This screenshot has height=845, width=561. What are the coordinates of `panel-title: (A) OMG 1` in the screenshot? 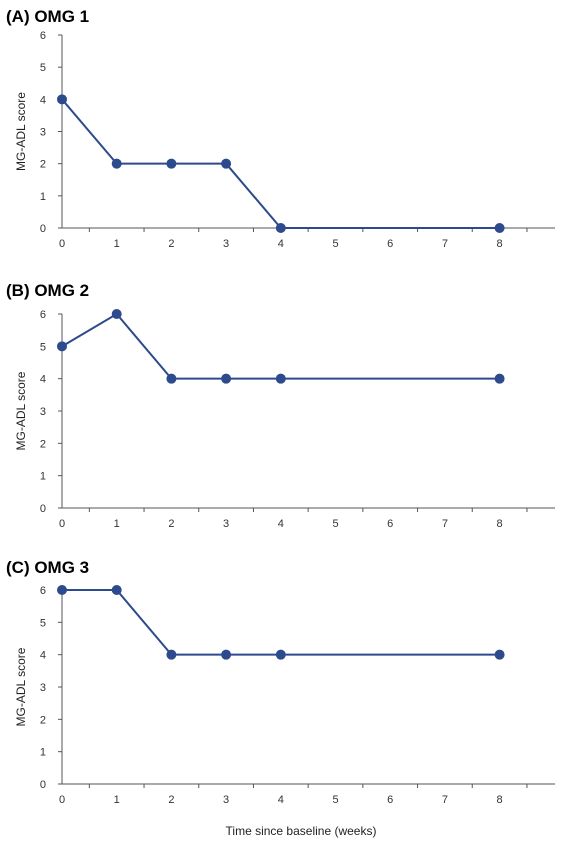 It's located at (47, 16).